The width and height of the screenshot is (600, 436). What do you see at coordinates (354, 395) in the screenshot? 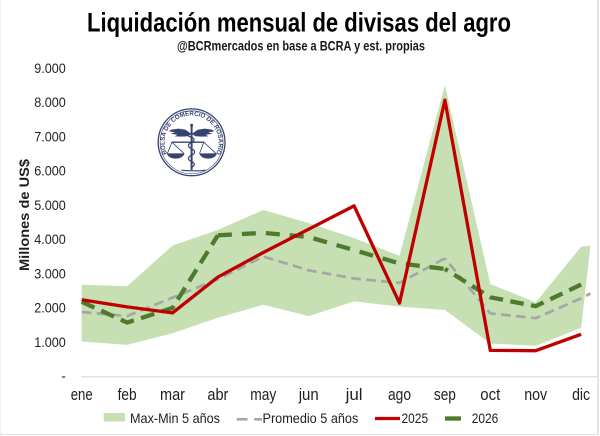
I see `svg-text: jul` at bounding box center [354, 395].